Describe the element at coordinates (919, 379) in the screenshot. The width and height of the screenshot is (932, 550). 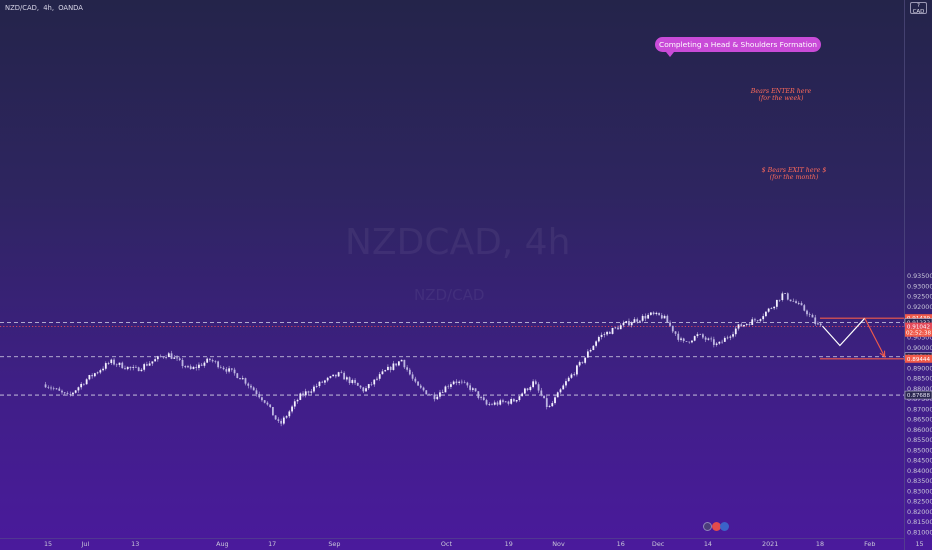
I see `y-tick-label: 0.88500` at that location.